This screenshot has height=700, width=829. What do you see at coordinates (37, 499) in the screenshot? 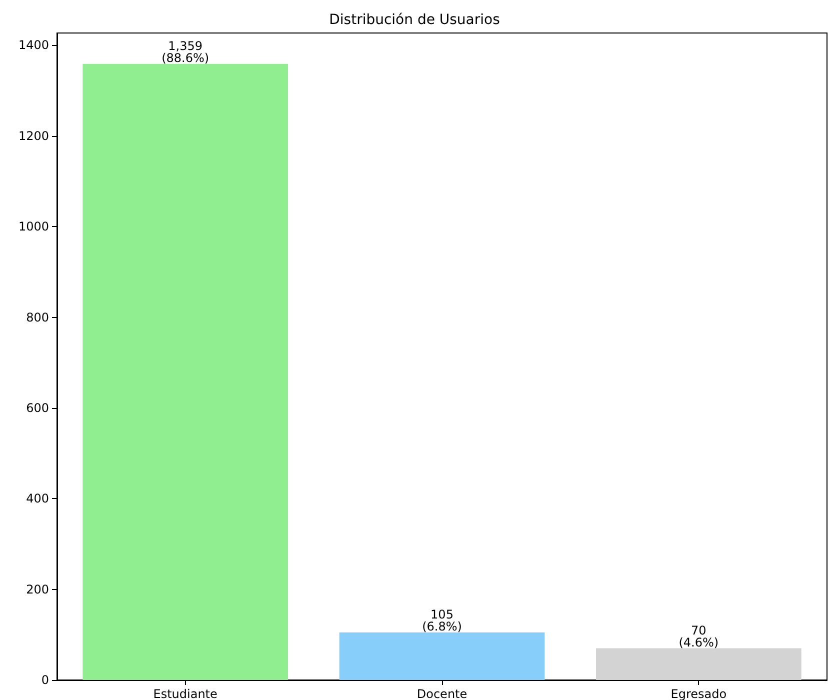
I see `y-tick-label: 400` at bounding box center [37, 499].